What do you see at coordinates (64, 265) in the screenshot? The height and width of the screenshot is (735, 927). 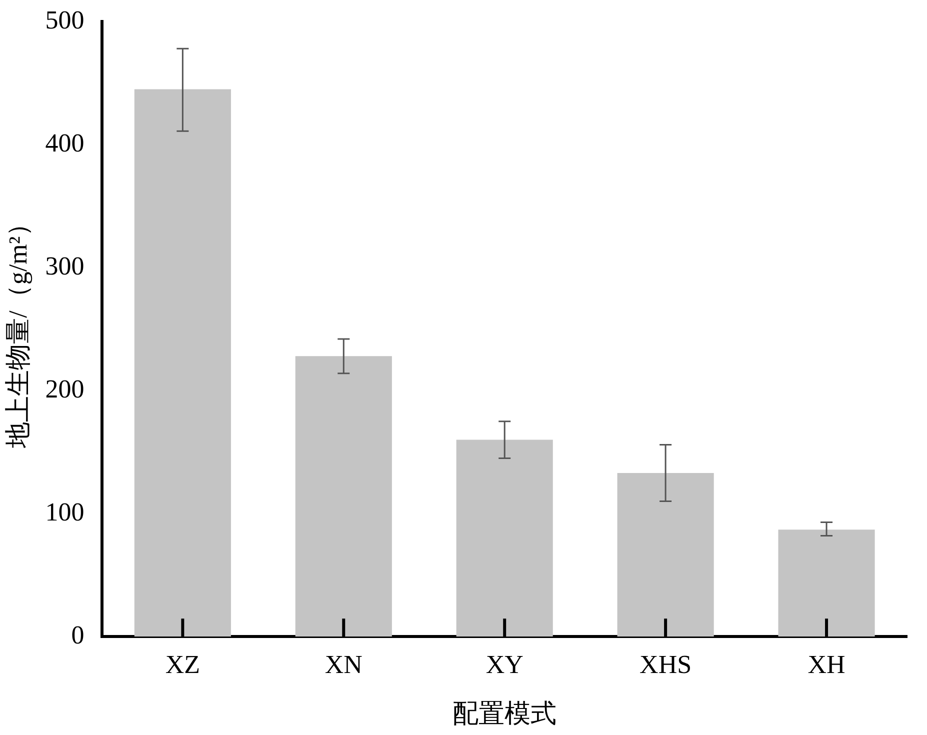 I see `y-tick-label: 300` at bounding box center [64, 265].